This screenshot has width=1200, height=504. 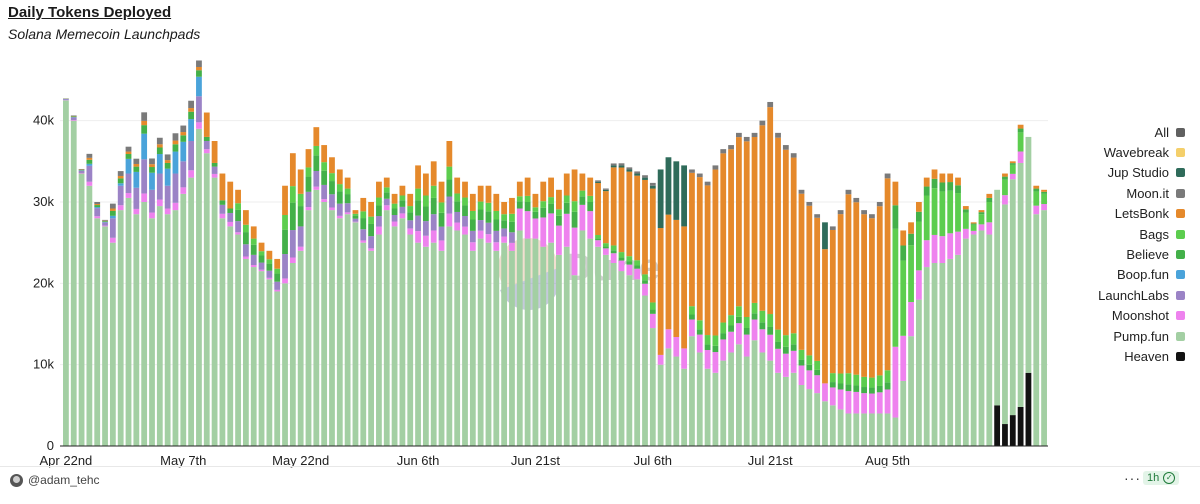 What do you see at coordinates (1180, 234) in the screenshot?
I see `legend-swatch` at bounding box center [1180, 234].